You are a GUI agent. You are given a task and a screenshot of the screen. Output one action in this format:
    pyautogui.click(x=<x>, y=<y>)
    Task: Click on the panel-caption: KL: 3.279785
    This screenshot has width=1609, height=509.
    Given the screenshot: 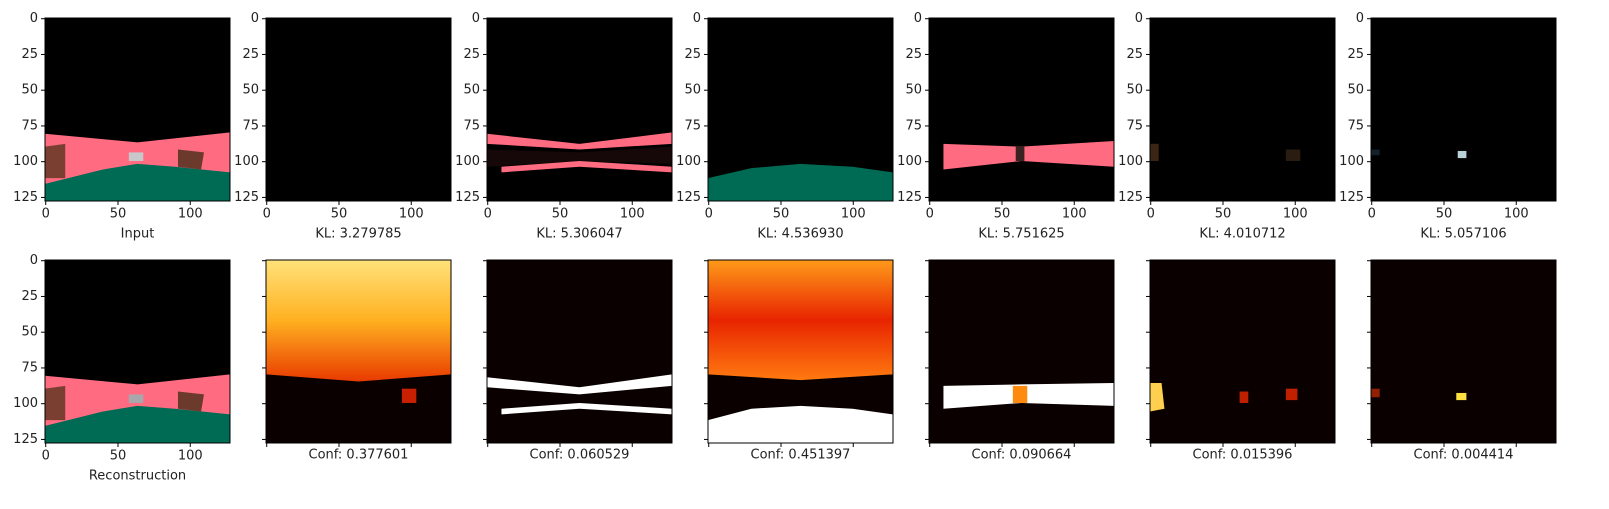 What is the action you would take?
    pyautogui.click(x=358, y=234)
    